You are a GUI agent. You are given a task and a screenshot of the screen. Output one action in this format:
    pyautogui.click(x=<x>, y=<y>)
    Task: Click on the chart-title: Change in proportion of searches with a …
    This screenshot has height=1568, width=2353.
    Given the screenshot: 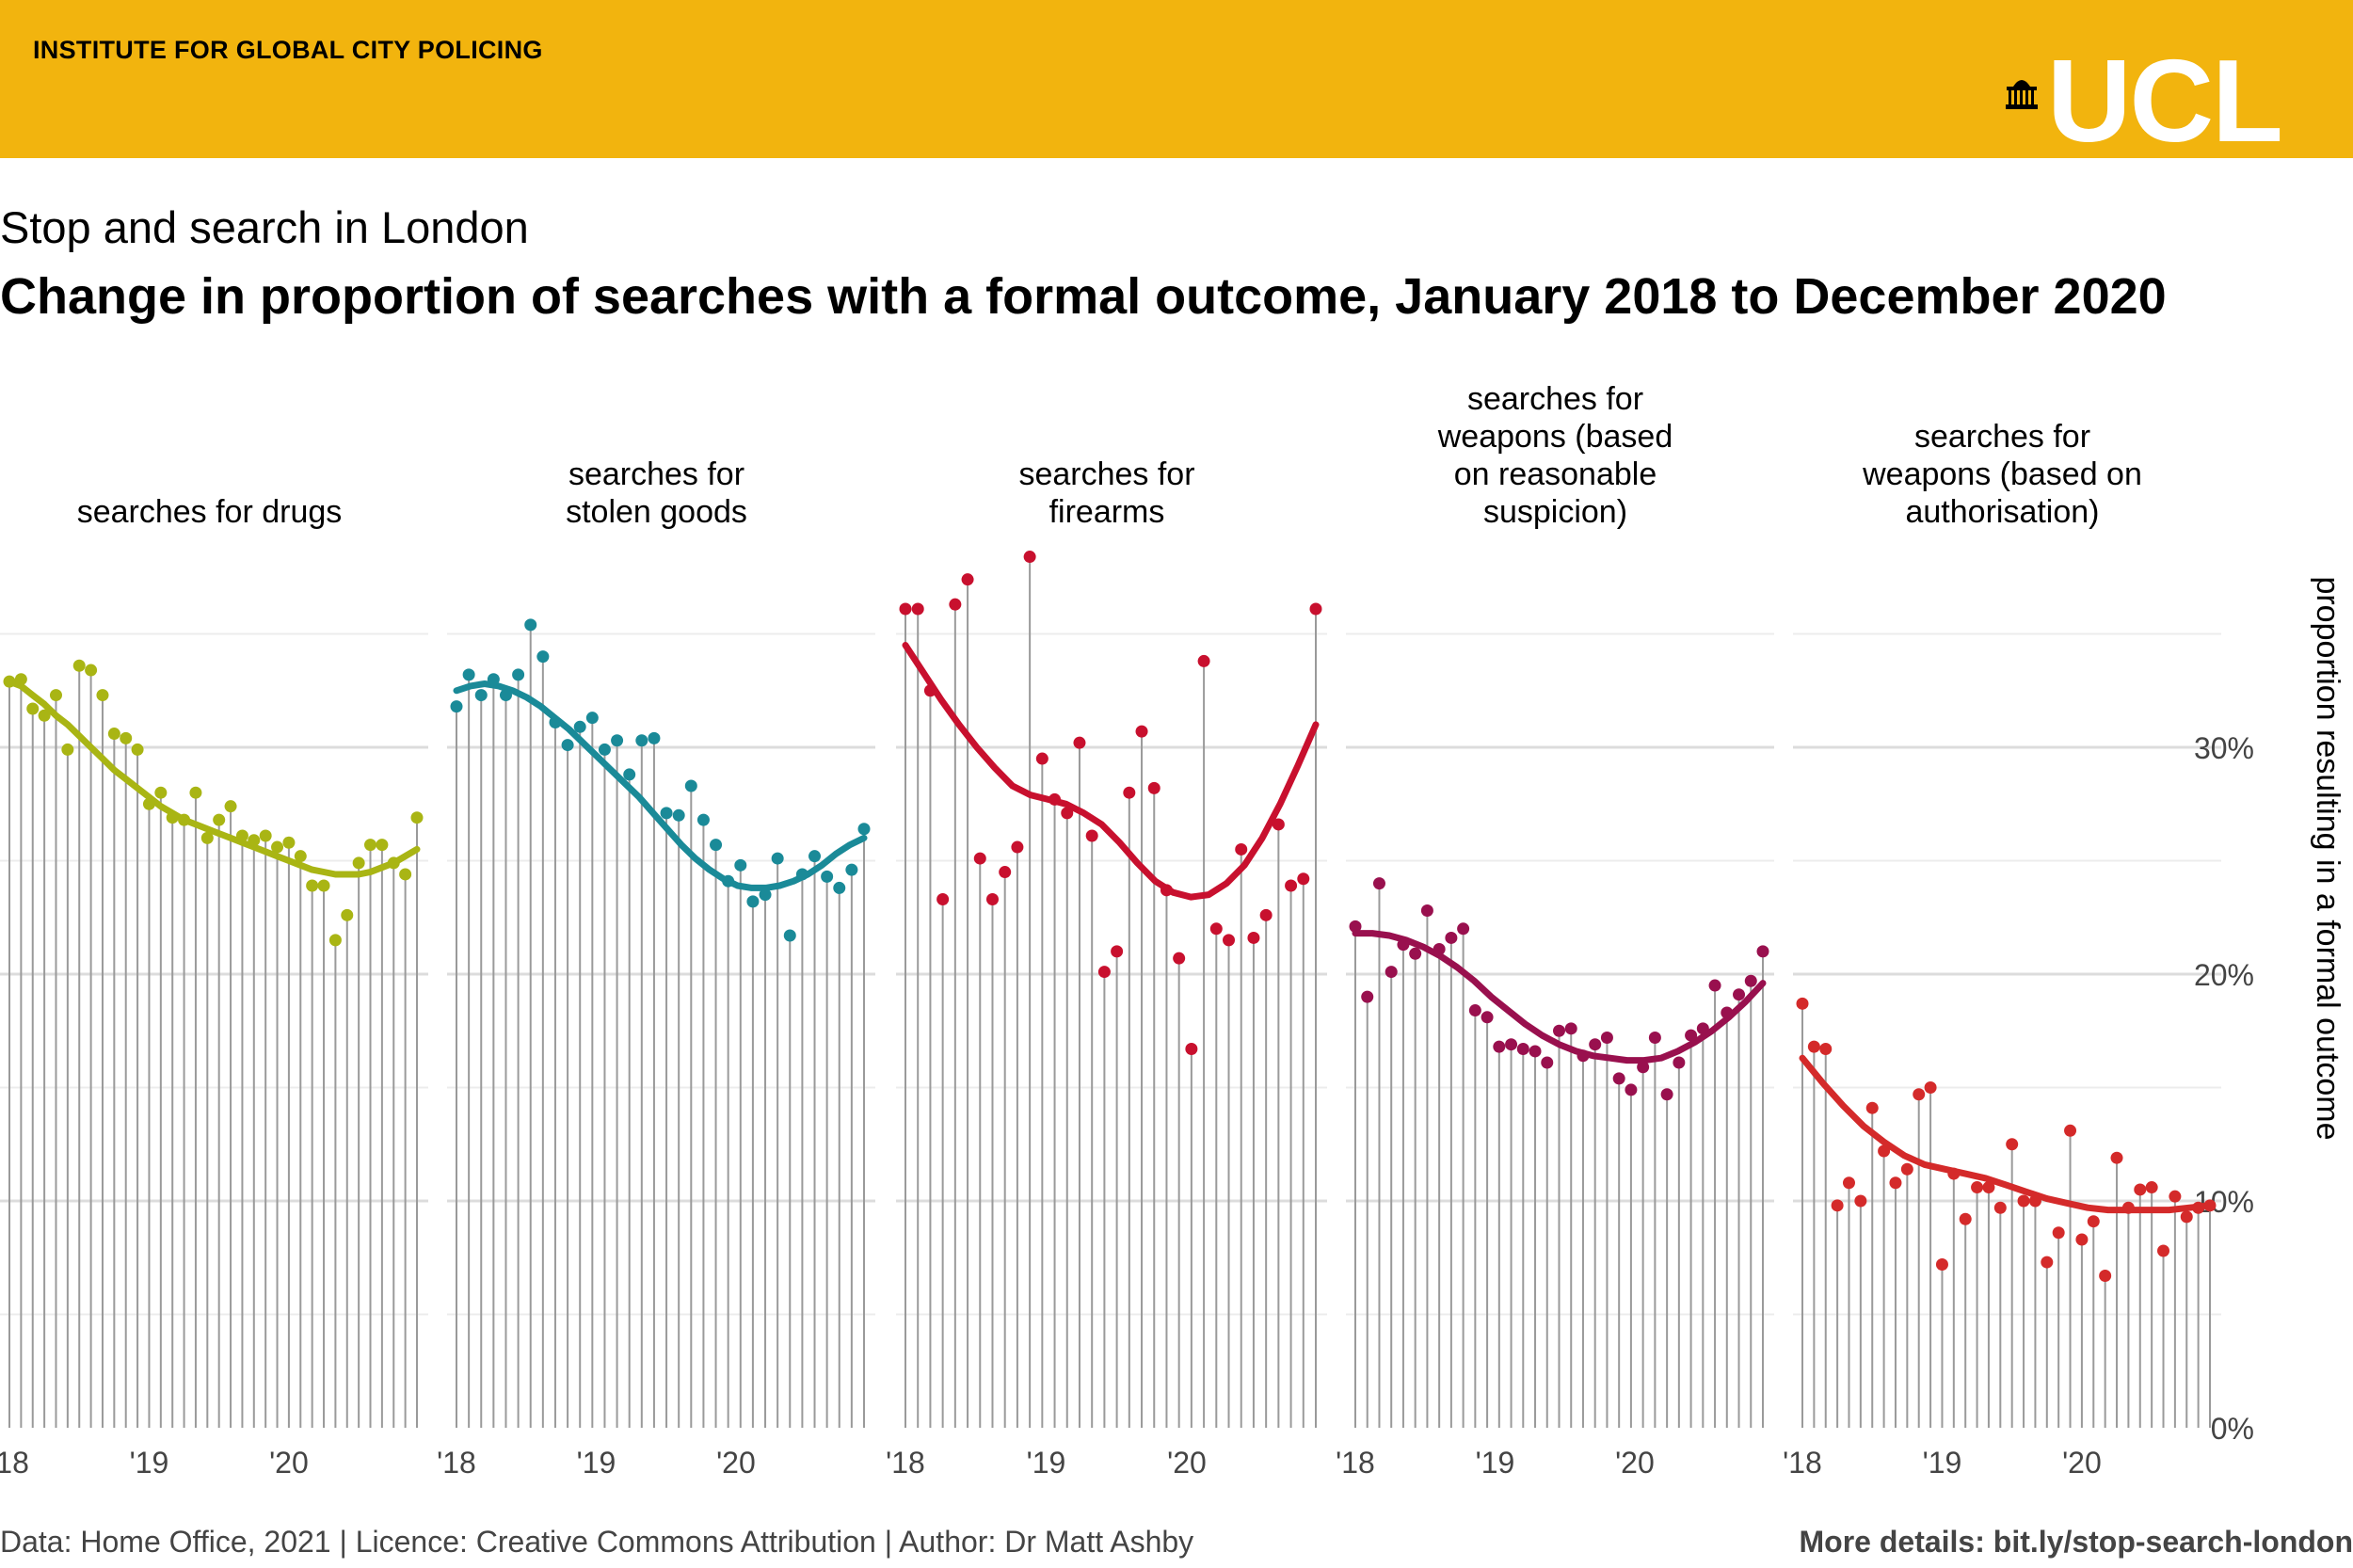 What is the action you would take?
    pyautogui.click(x=1083, y=296)
    